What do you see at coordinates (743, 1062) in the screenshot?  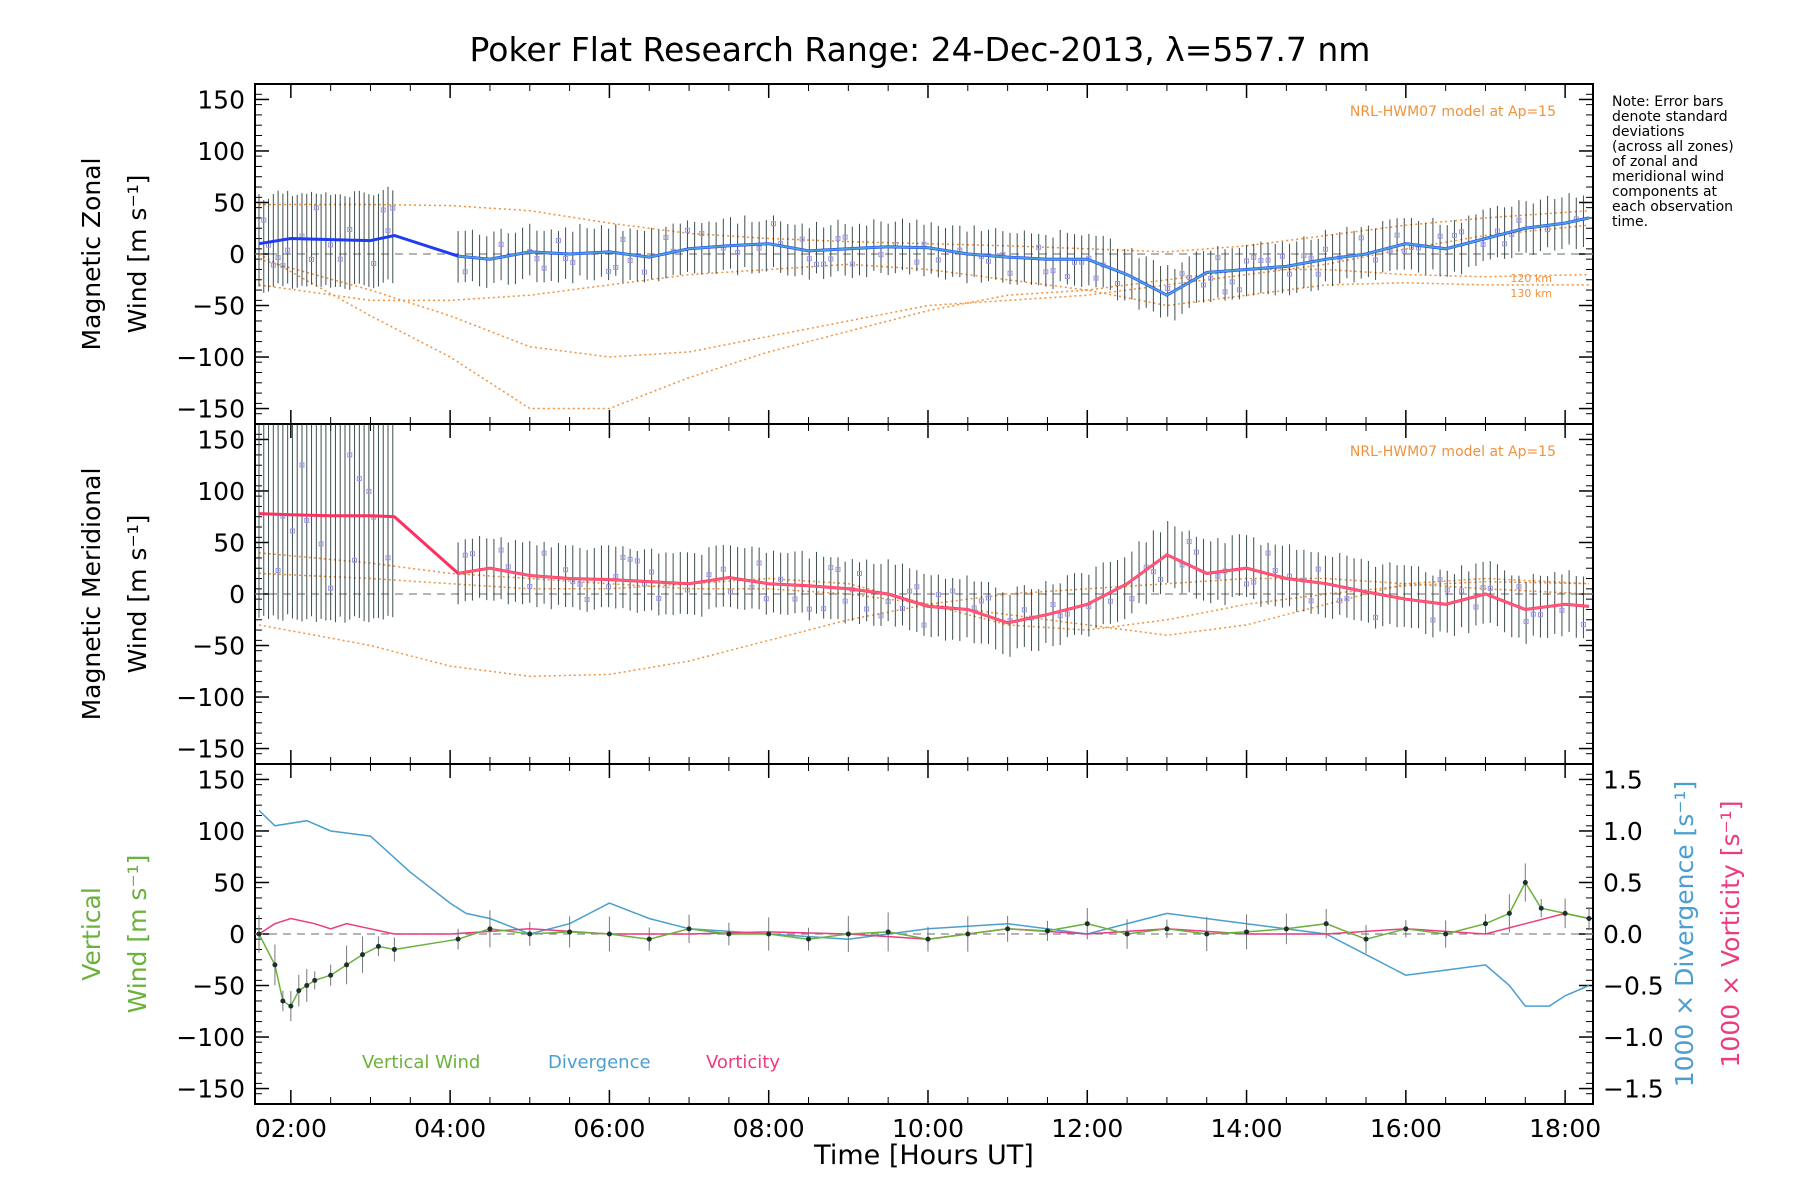 I see `legend-vorticity: Vorticity` at bounding box center [743, 1062].